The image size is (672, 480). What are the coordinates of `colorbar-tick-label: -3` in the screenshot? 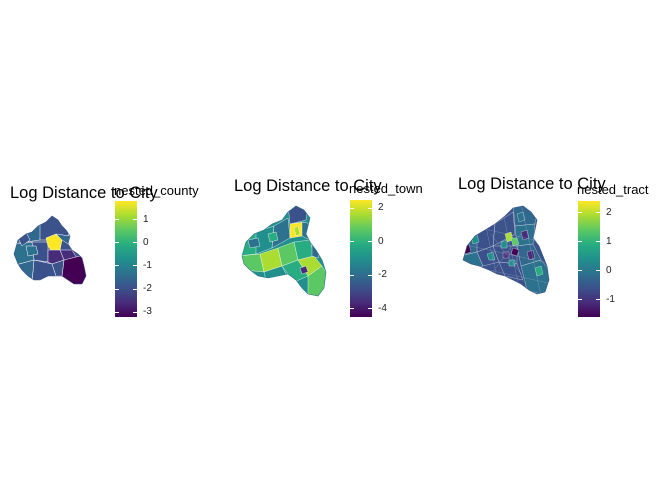 It's located at (147, 312).